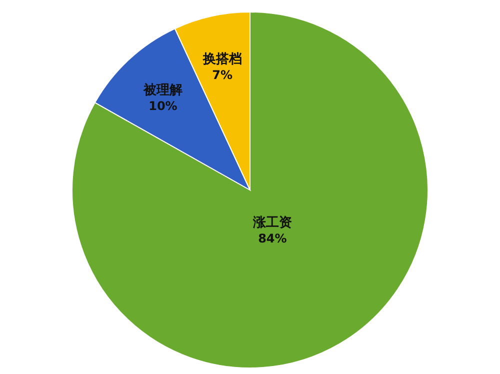 The height and width of the screenshot is (374, 500). What do you see at coordinates (272, 238) in the screenshot?
I see `data-label: 84%` at bounding box center [272, 238].